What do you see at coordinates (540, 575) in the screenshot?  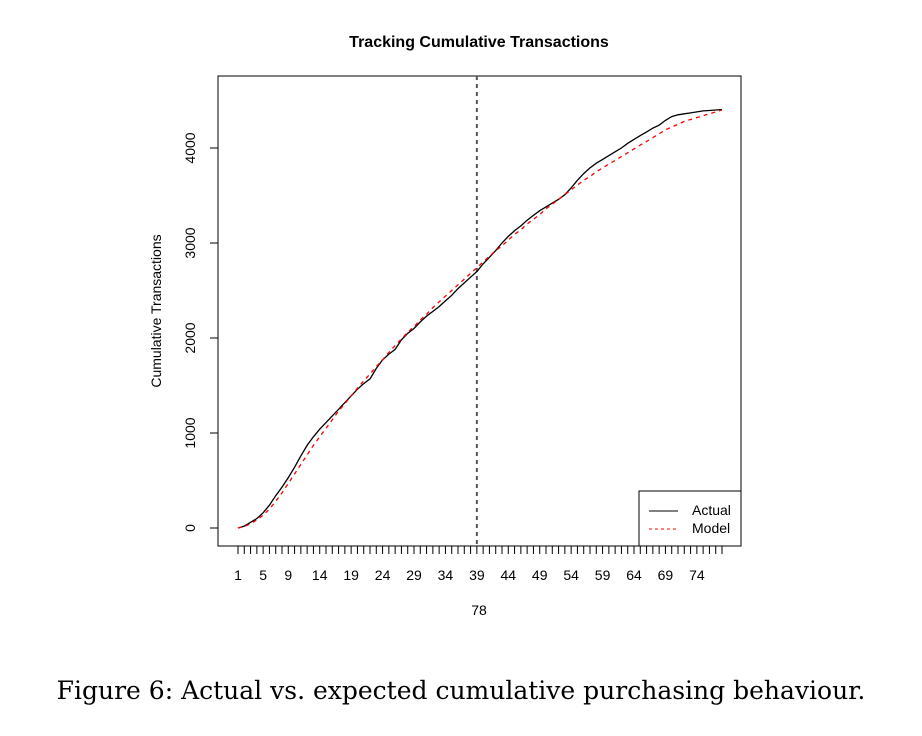 I see `x-tick-label: 49` at bounding box center [540, 575].